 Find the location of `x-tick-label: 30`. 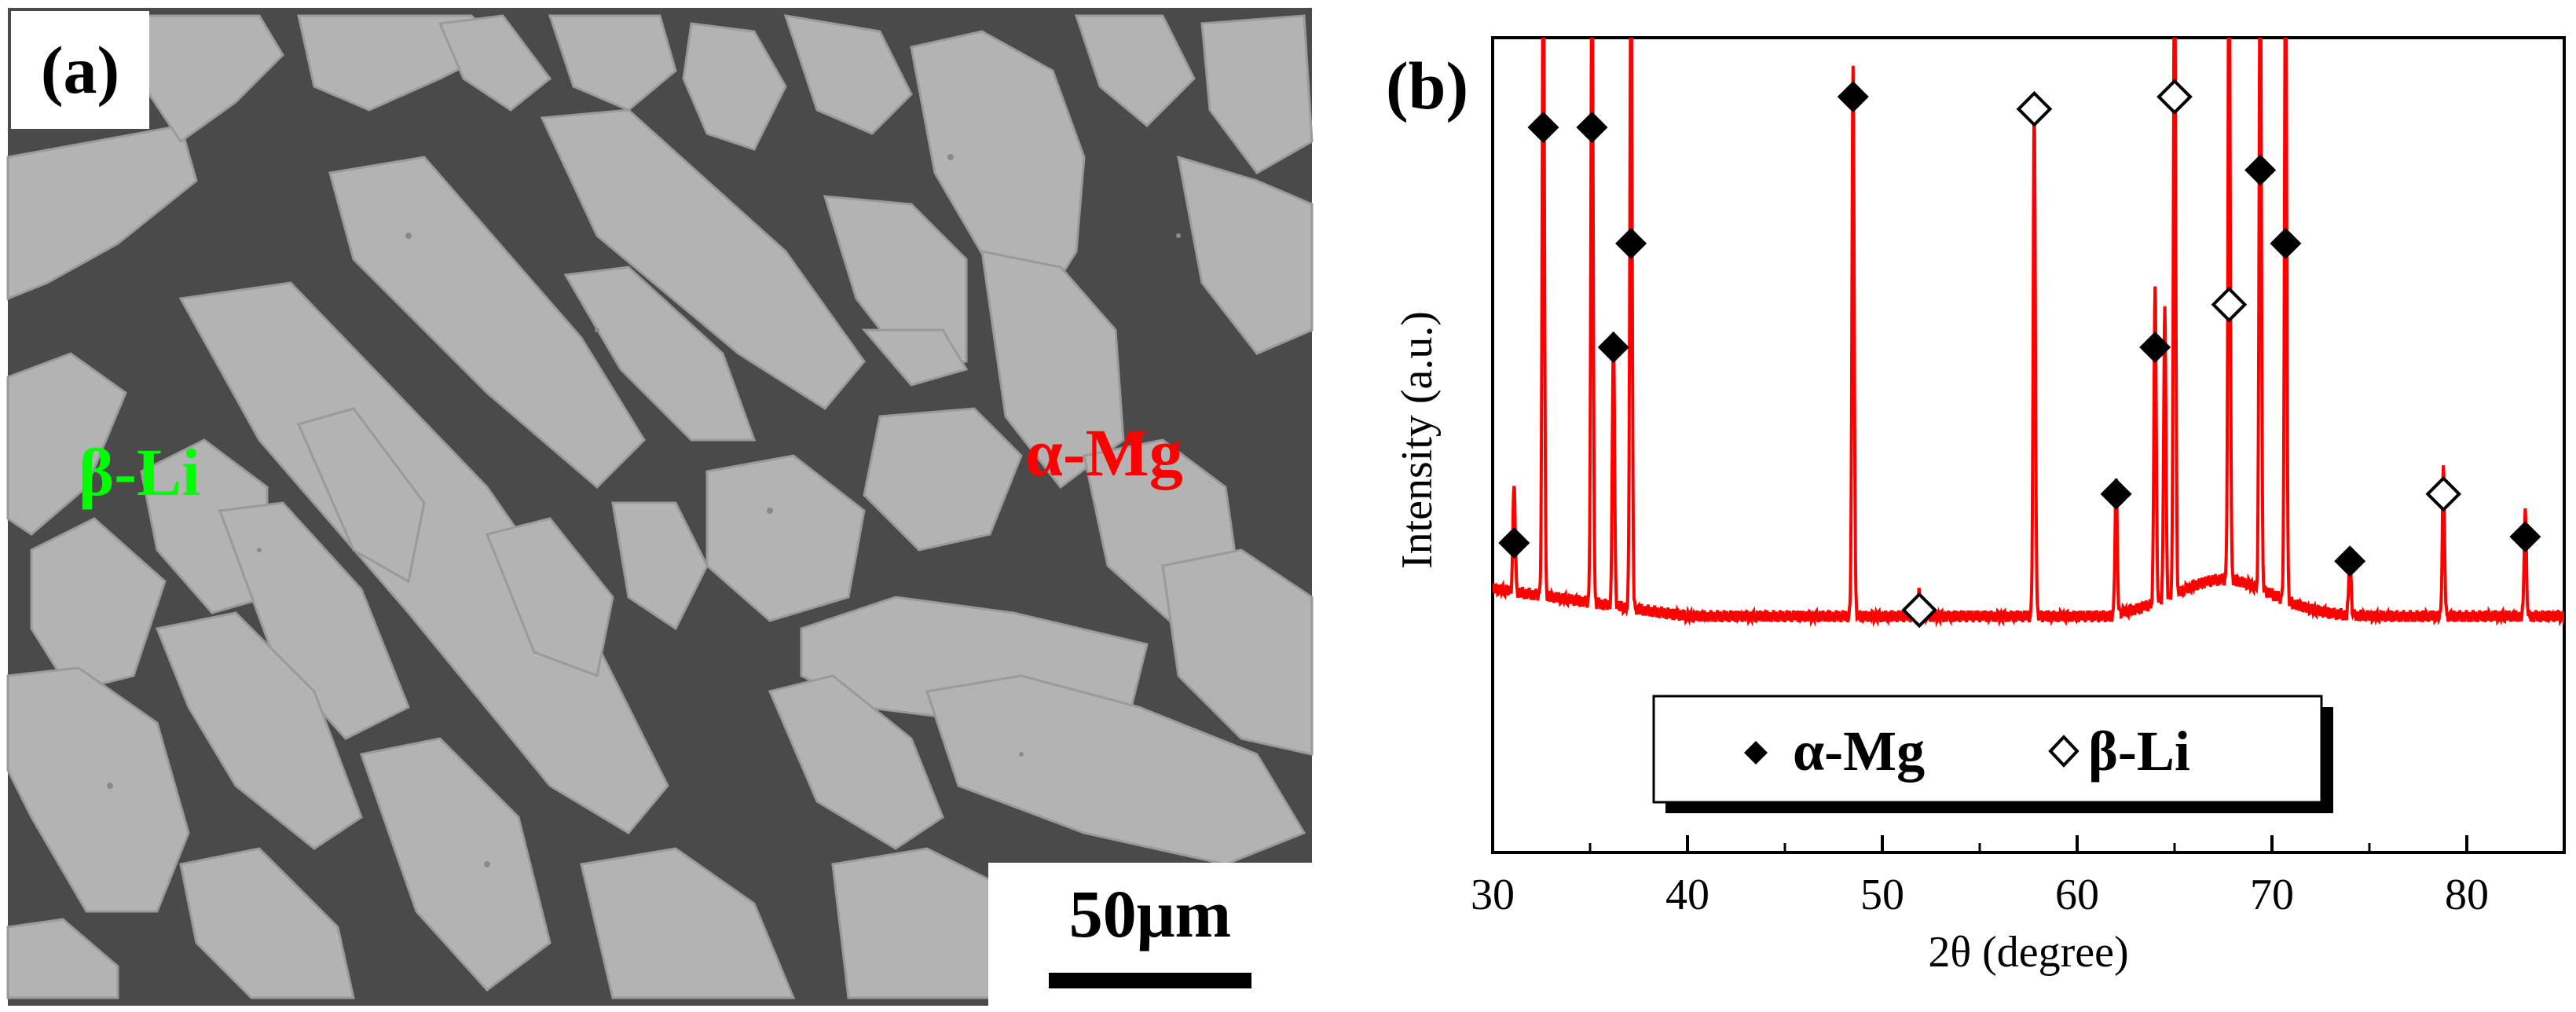

x-tick-label: 30 is located at coordinates (1493, 895).